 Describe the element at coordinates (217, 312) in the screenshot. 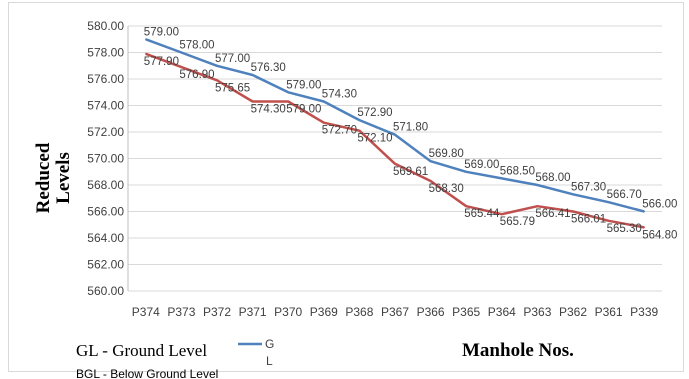

I see `x-tick-label-P372: P372` at that location.